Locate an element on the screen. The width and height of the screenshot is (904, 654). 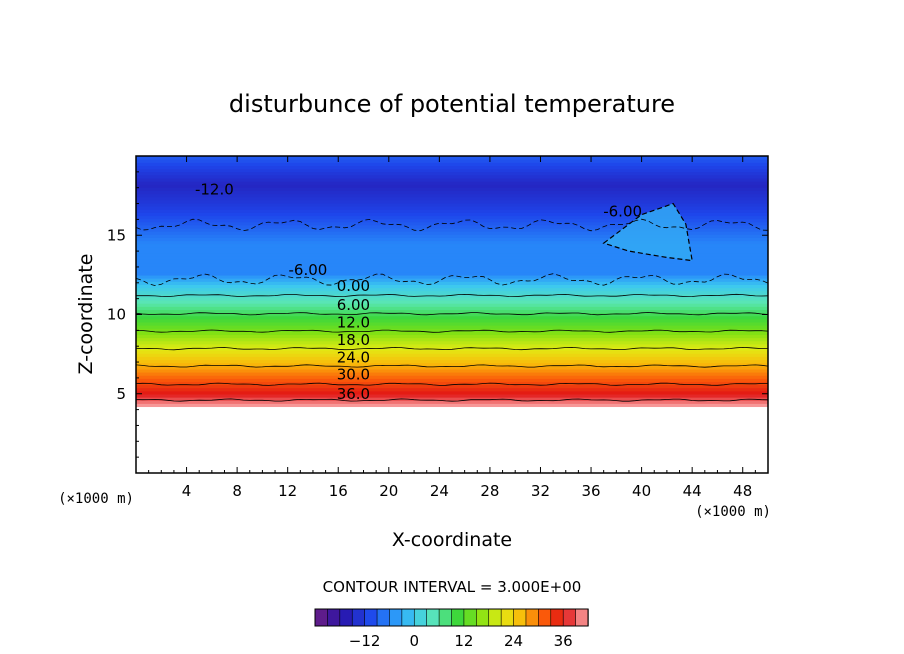
colorbar-frame is located at coordinates (451, 617).